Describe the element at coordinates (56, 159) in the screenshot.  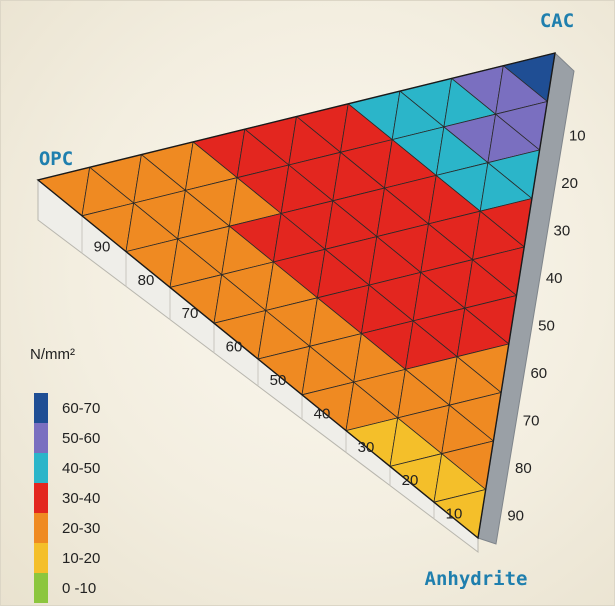
I see `vertex-label-opc: OPC` at that location.